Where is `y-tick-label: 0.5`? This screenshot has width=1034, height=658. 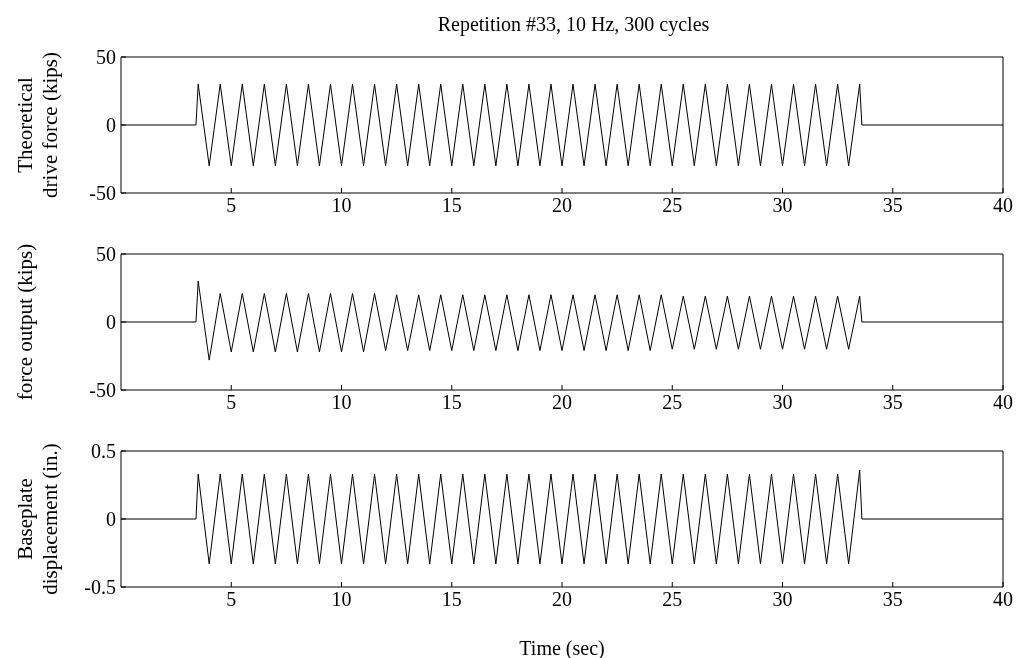
y-tick-label: 0.5 is located at coordinates (103, 451).